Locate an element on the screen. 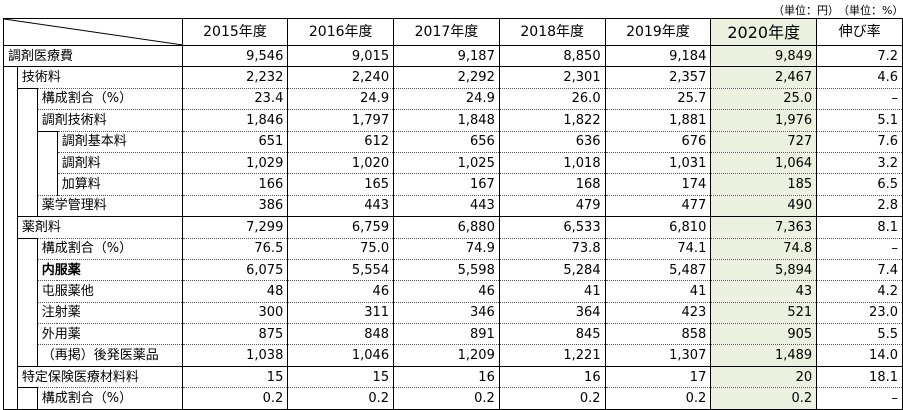 Image resolution: width=903 pixels, height=410 pixels. unit-percent-label: （単位：%） is located at coordinates (870, 10).